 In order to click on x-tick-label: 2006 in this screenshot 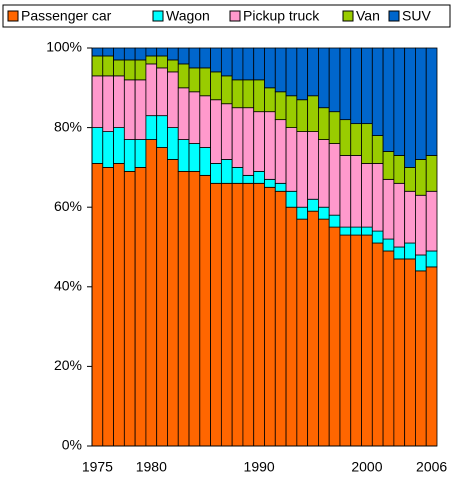, I will do `click(431, 467)`.